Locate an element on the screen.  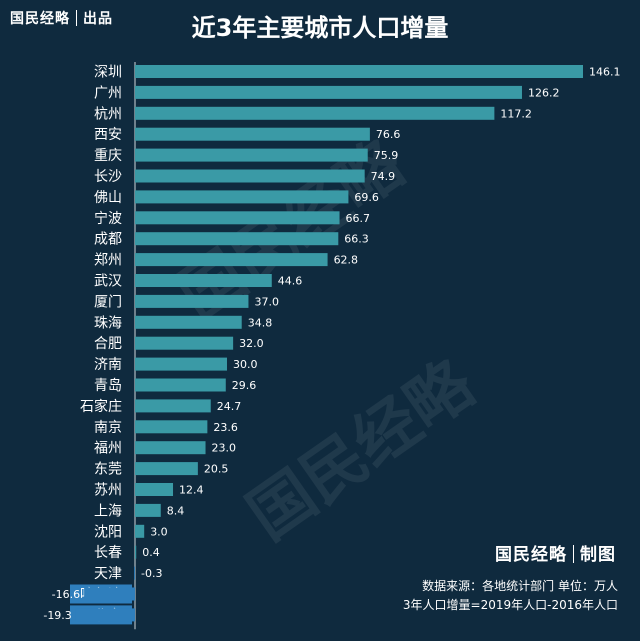
category-label: 东莞 is located at coordinates (108, 470).